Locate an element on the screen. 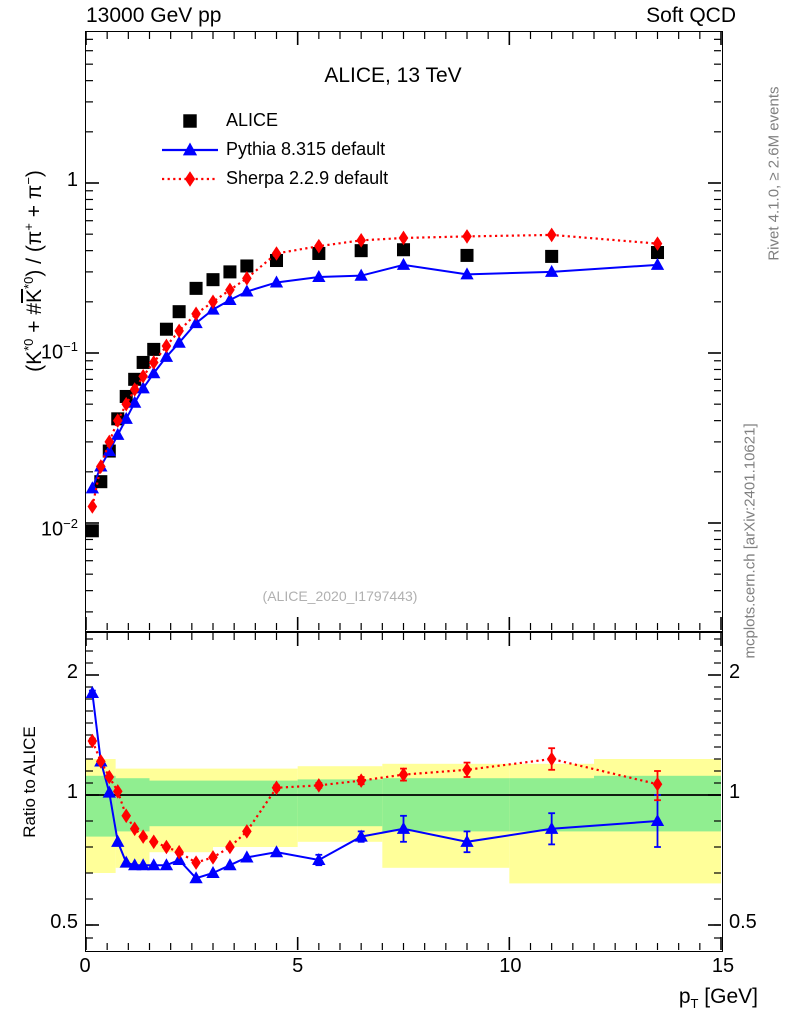 The height and width of the screenshot is (1024, 786). ratio-y-tick-label-left-0: 2 is located at coordinates (72, 672).